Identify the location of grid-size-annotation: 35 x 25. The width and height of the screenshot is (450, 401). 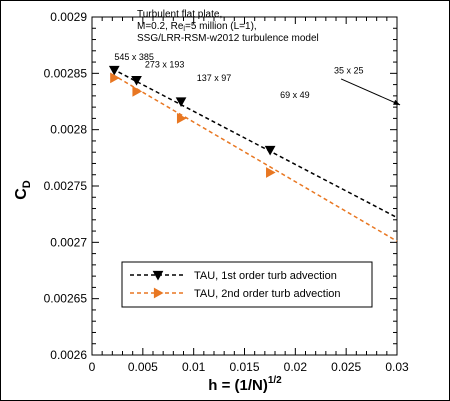
(349, 70).